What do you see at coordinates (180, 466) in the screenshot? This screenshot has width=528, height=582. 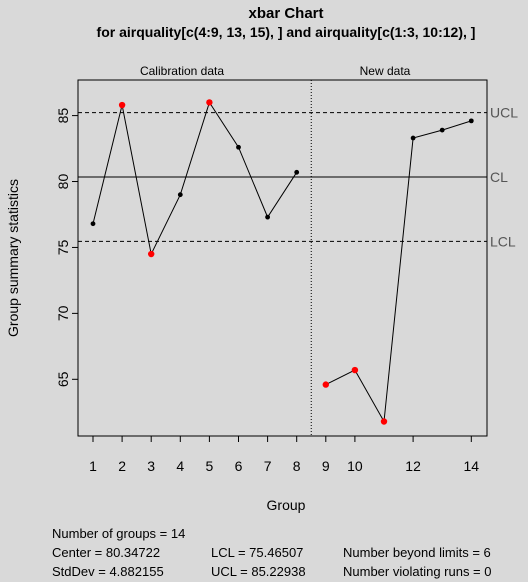 I see `x-tick-label: 4` at bounding box center [180, 466].